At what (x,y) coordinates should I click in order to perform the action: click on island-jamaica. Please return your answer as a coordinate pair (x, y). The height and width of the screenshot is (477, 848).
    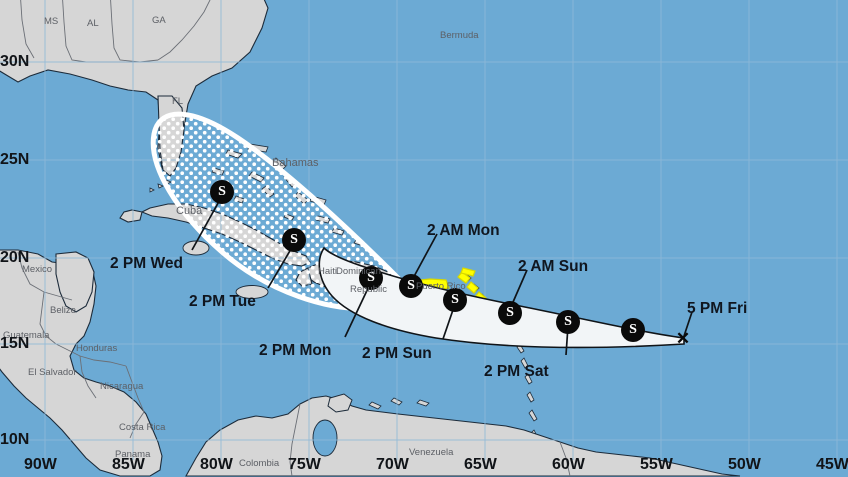
    Looking at the image, I should click on (252, 292).